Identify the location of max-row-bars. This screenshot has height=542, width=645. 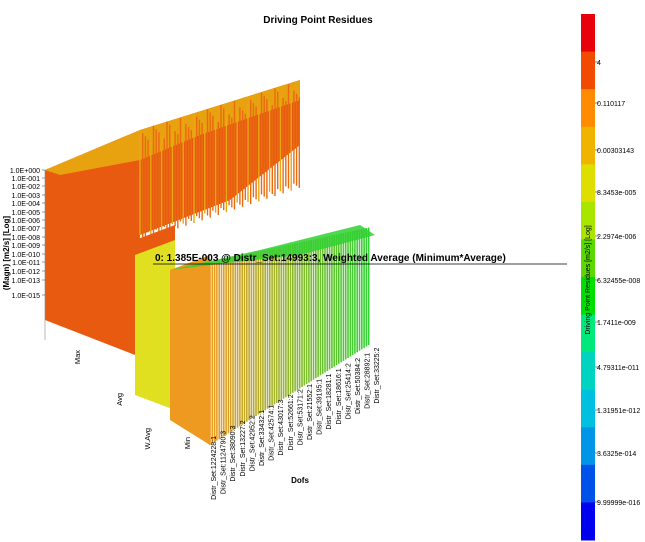
(219, 162).